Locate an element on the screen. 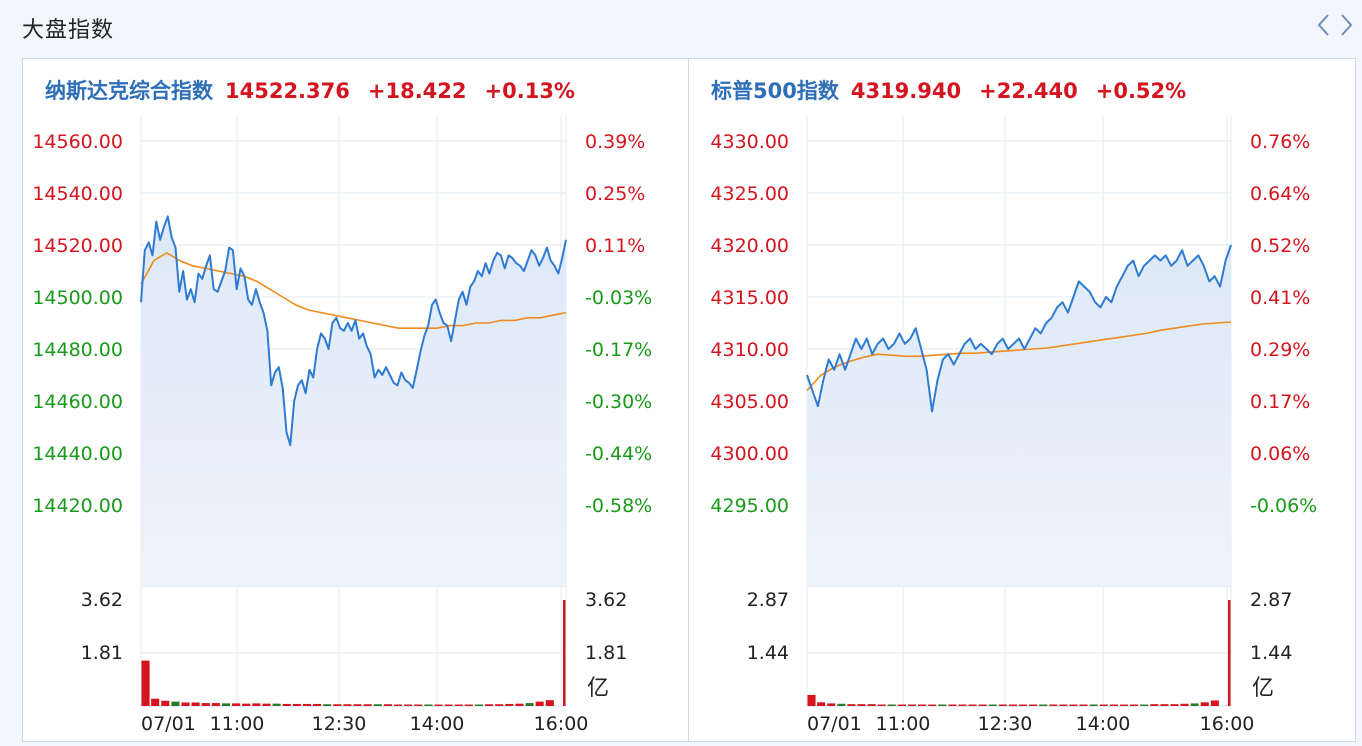 Image resolution: width=1362 pixels, height=746 pixels. y-tick-label: 14480.00 is located at coordinates (77, 350).